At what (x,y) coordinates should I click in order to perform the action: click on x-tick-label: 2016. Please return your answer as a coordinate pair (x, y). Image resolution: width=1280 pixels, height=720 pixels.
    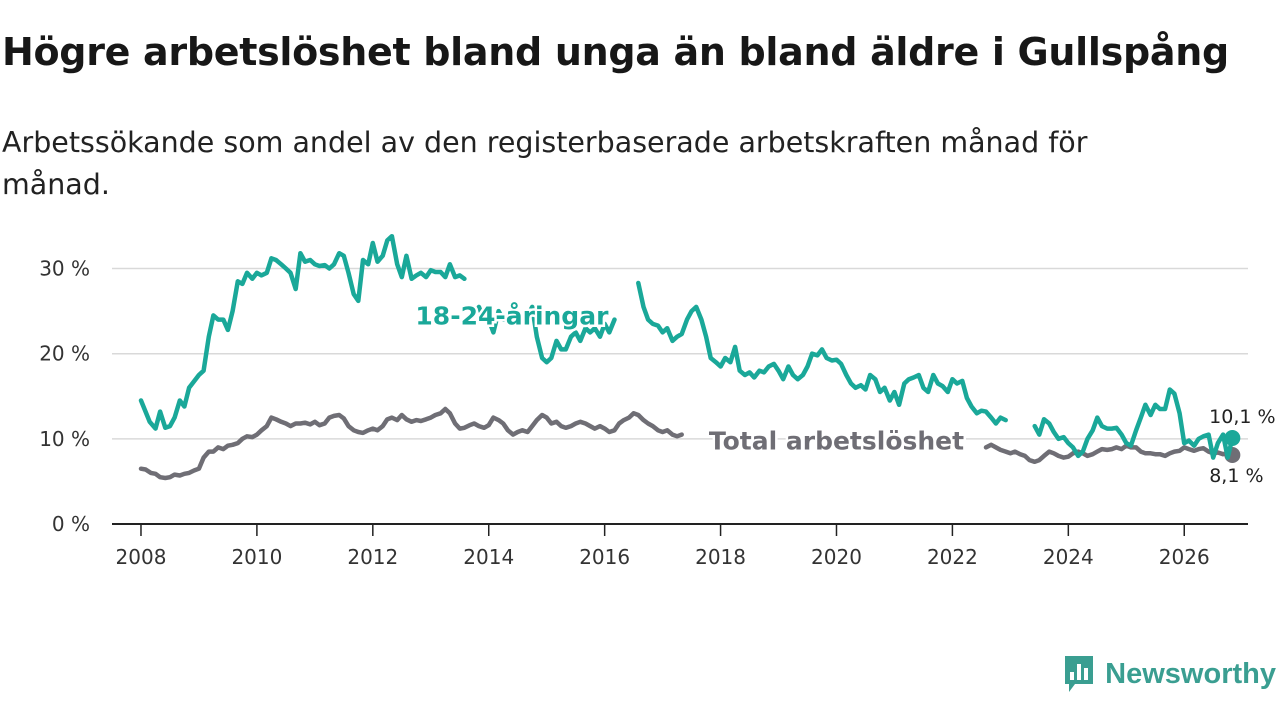
    Looking at the image, I should click on (604, 557).